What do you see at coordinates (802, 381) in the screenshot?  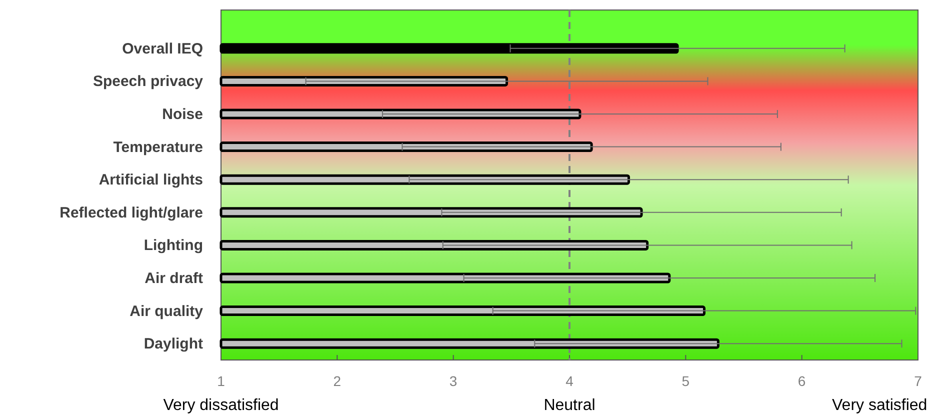 I see `x-tick-label: 6` at bounding box center [802, 381].